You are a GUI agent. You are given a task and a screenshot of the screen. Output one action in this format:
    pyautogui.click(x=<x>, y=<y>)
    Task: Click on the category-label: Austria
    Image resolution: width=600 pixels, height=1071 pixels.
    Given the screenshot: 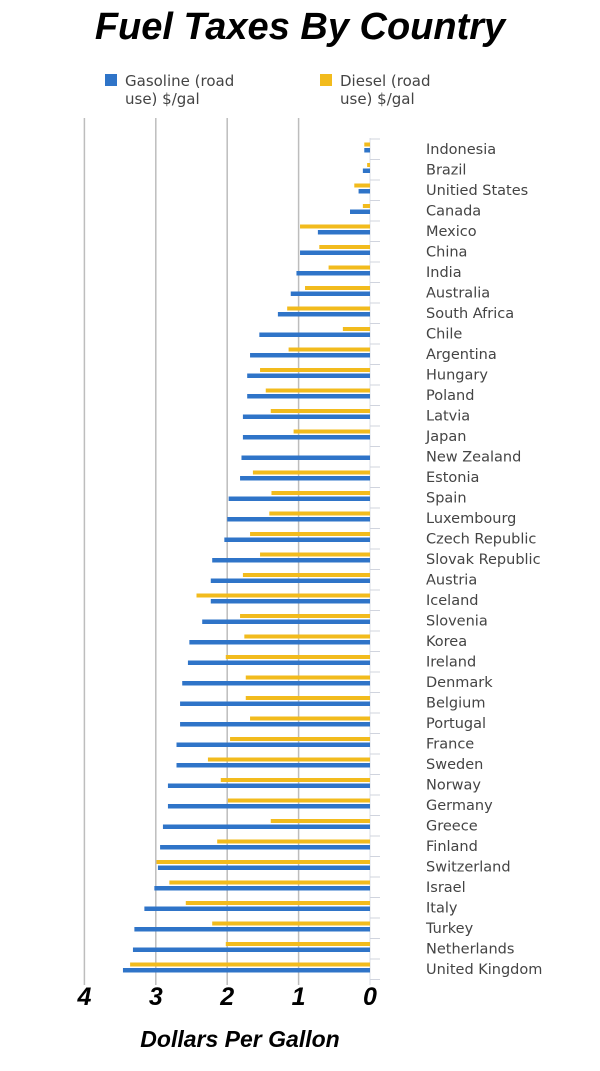 What is the action you would take?
    pyautogui.click(x=451, y=581)
    